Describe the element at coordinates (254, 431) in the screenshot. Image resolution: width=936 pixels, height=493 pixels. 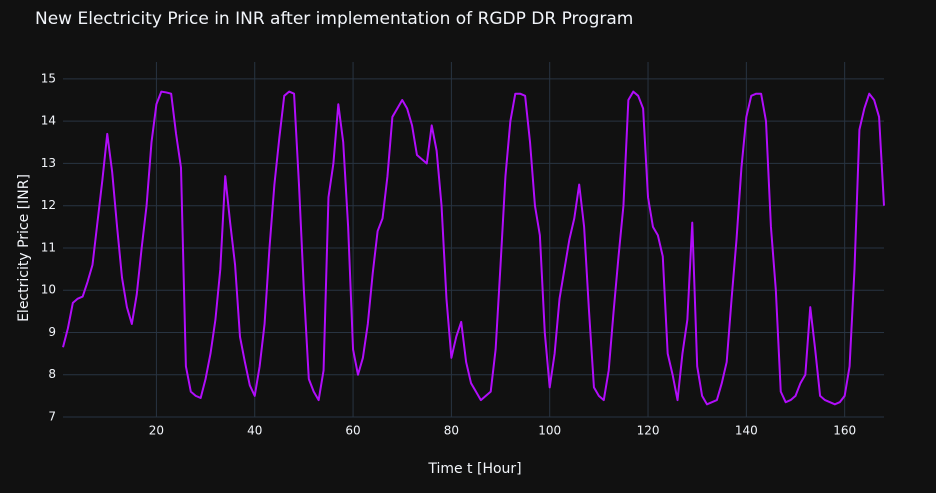
I see `x-tick-label: 40` at that location.